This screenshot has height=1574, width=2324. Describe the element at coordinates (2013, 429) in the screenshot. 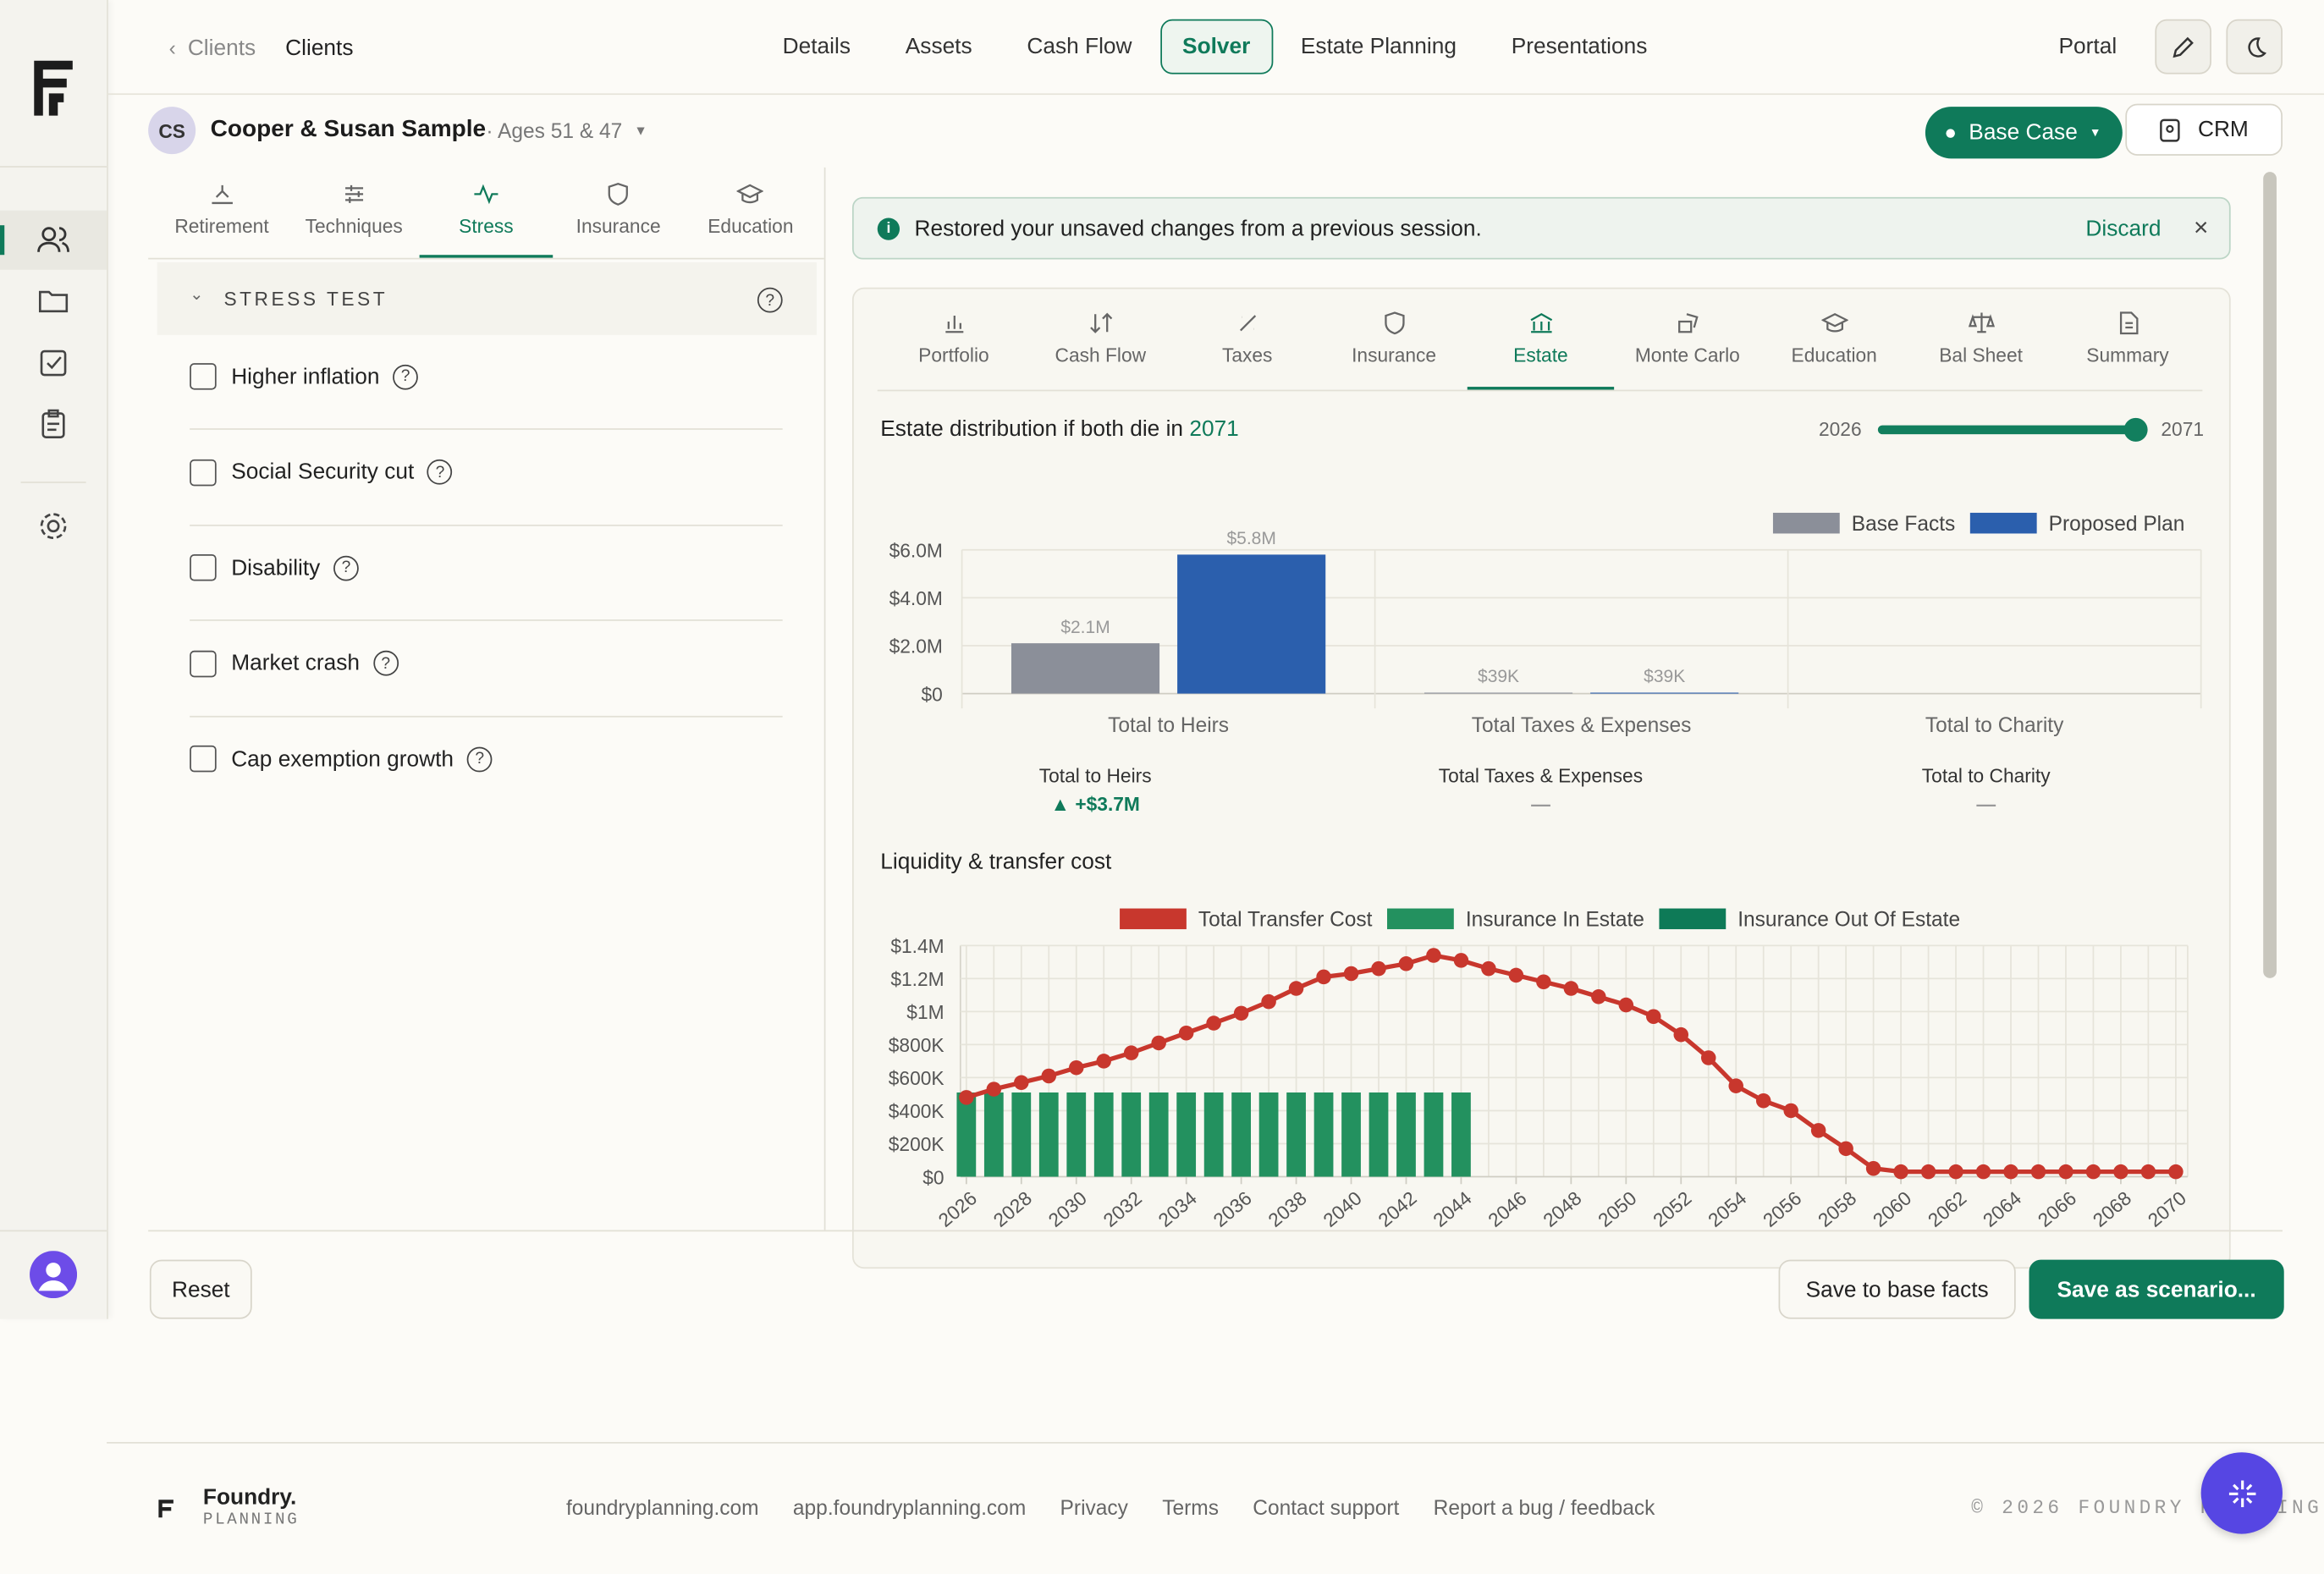

I see `slider-track` at that location.